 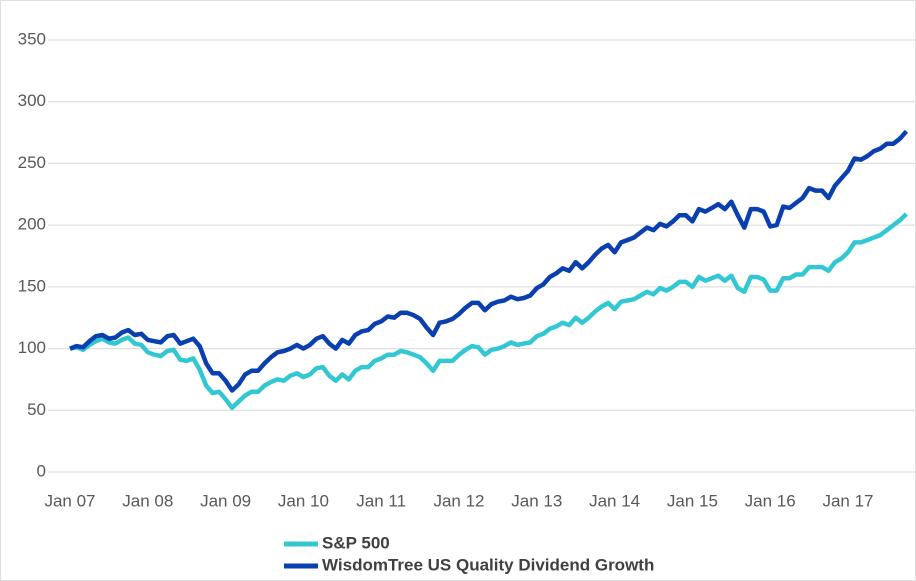 What do you see at coordinates (41, 470) in the screenshot?
I see `y-tick-label: 0` at bounding box center [41, 470].